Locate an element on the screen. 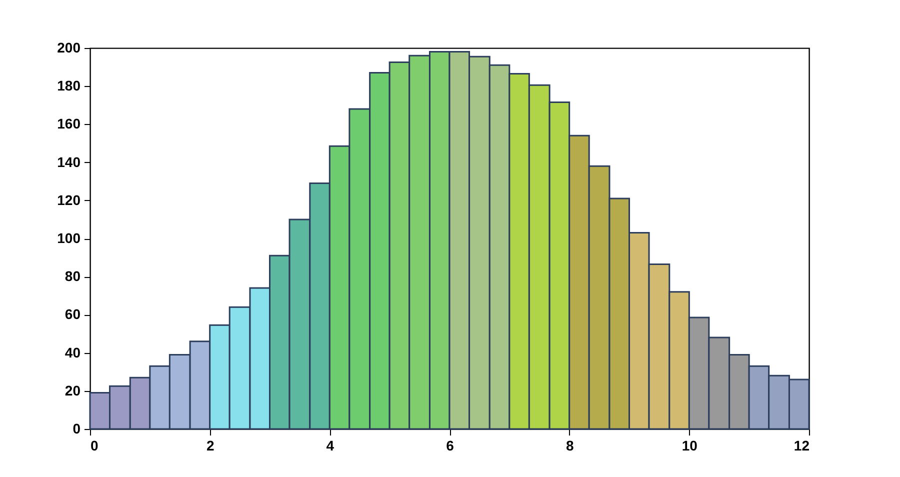 This screenshot has height=477, width=900. x-tick-label: 2 is located at coordinates (210, 446).